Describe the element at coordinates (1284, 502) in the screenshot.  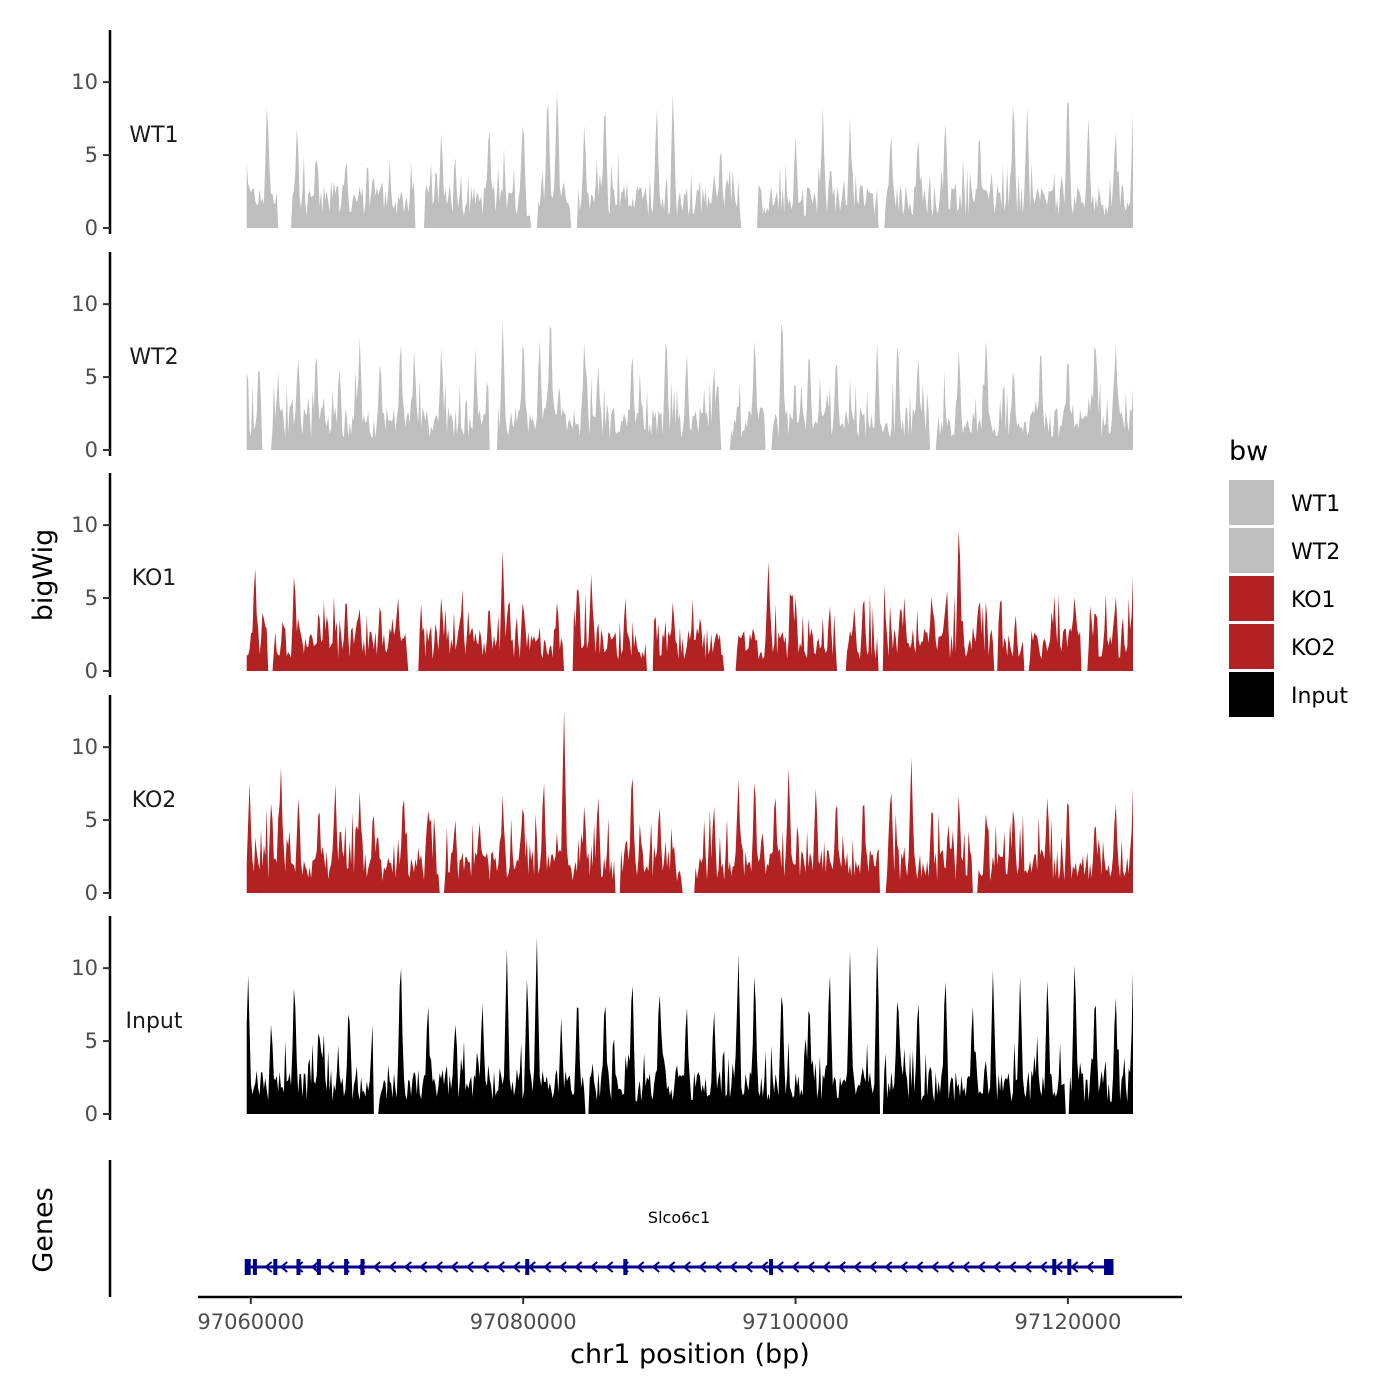
I see `legend-item-wt1: WT1` at that location.